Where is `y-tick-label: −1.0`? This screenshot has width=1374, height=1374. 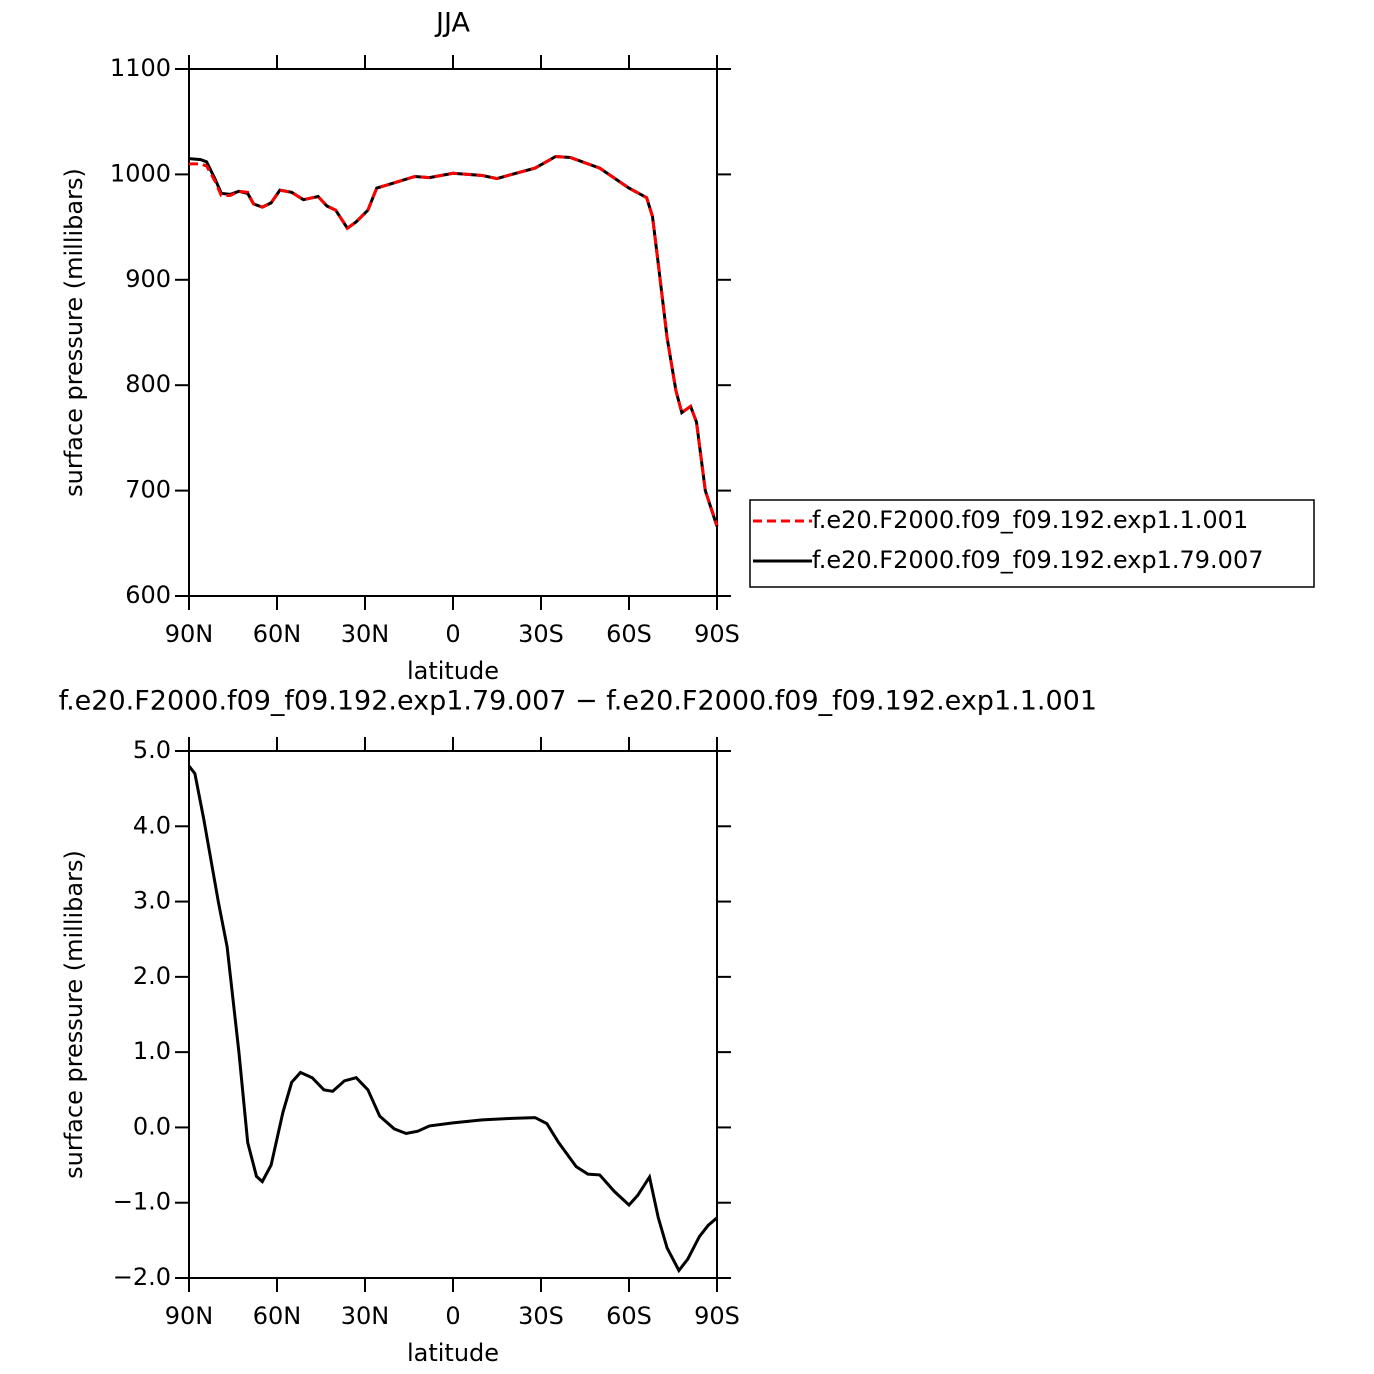 y-tick-label: −1.0 is located at coordinates (142, 1202).